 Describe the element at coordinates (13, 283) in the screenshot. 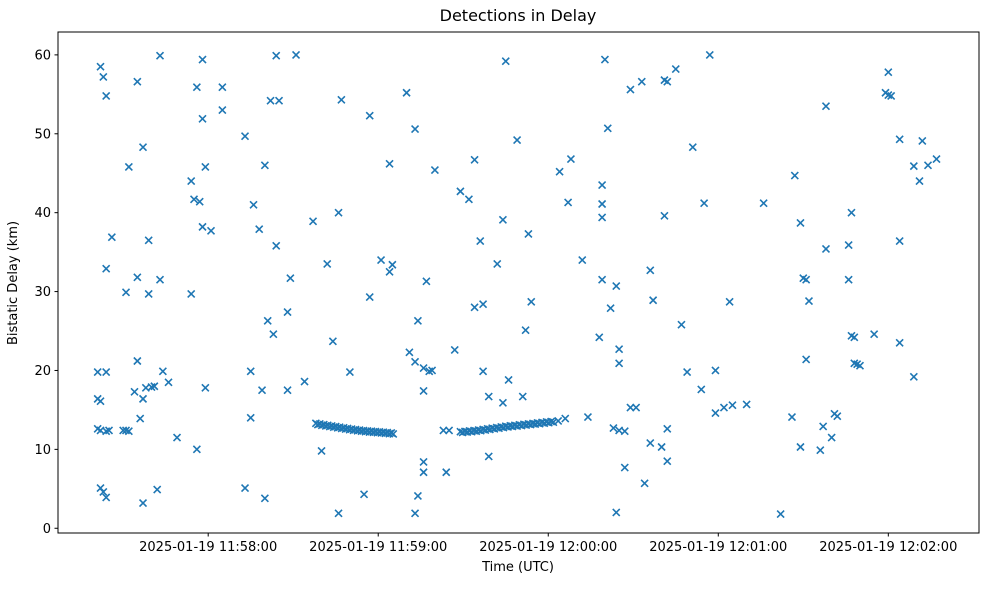

I see `y-axis-label: Bistatic Delay (km)` at that location.